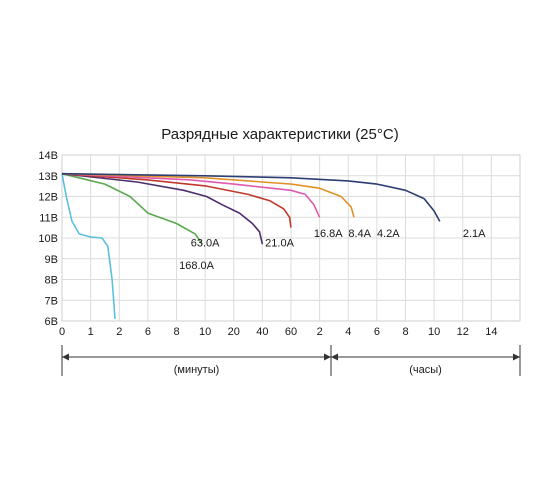 The height and width of the screenshot is (504, 560). I want to click on y-tick-label: 10В, so click(48, 239).